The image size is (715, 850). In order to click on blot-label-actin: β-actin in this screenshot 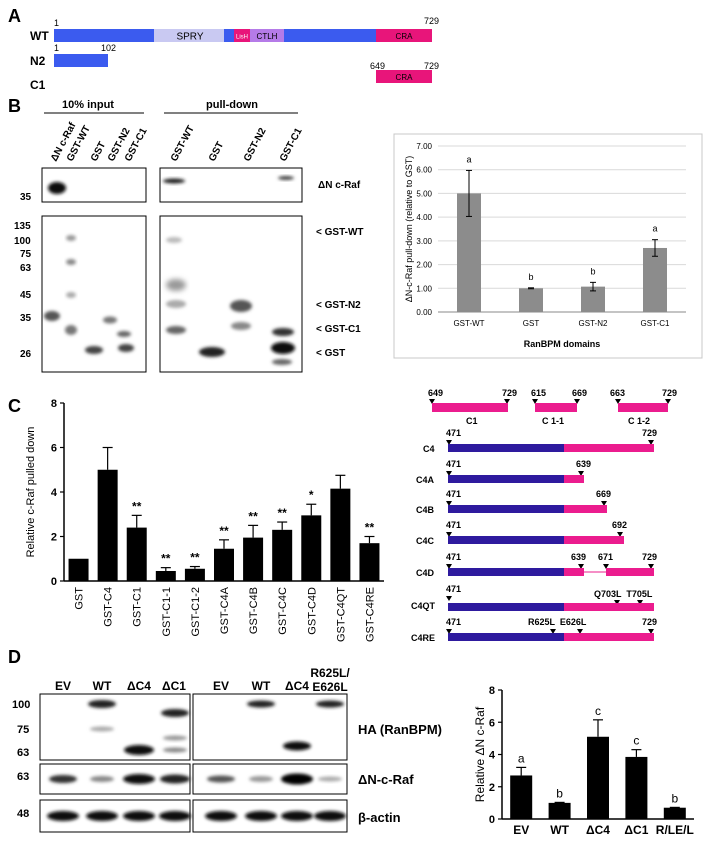, I will do `click(379, 817)`.